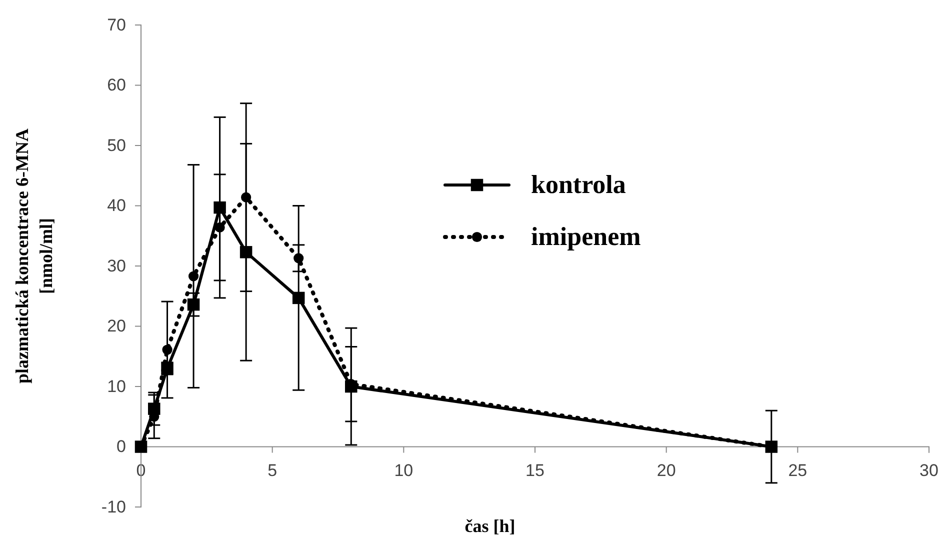 This screenshot has width=942, height=538. What do you see at coordinates (116, 266) in the screenshot?
I see `y-tick-label: 30` at bounding box center [116, 266].